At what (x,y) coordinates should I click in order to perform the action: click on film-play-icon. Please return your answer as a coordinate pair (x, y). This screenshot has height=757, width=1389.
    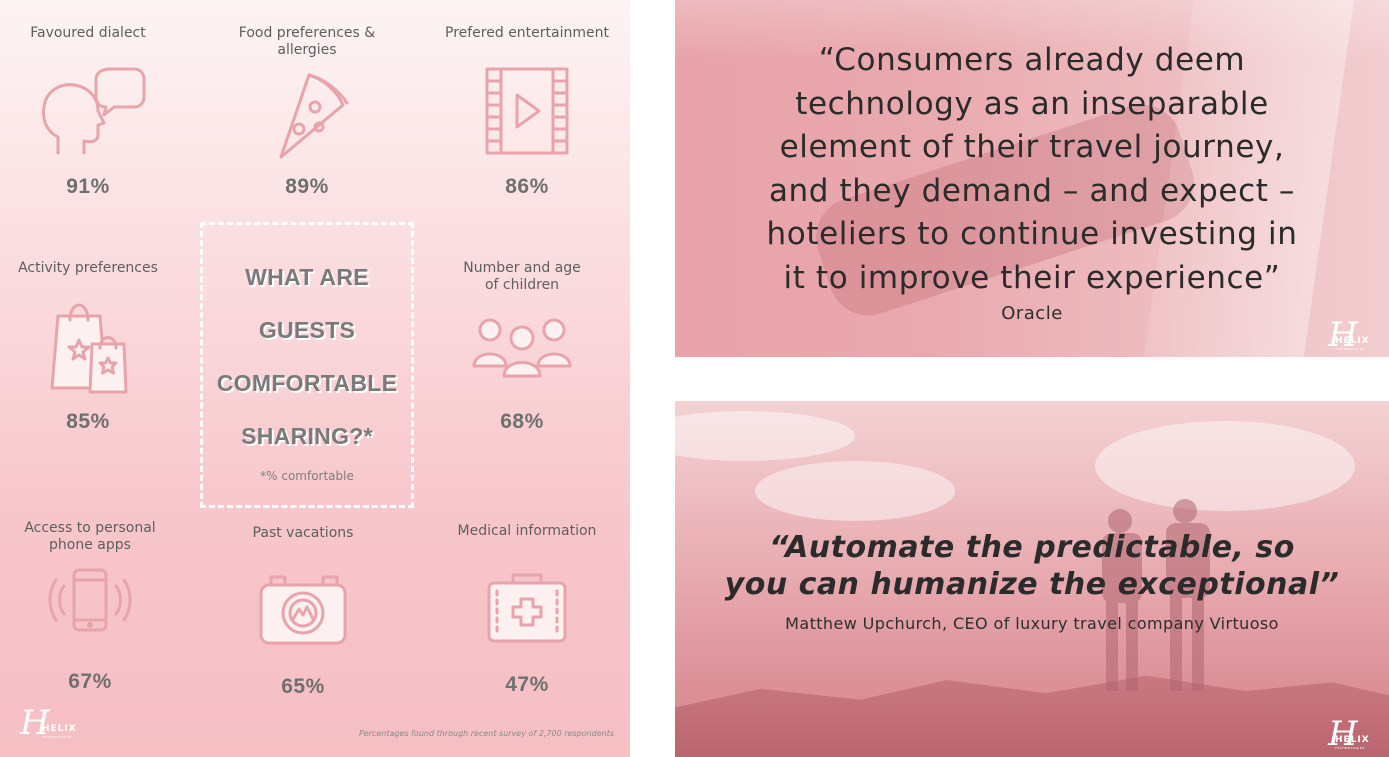
    Looking at the image, I should click on (527, 111).